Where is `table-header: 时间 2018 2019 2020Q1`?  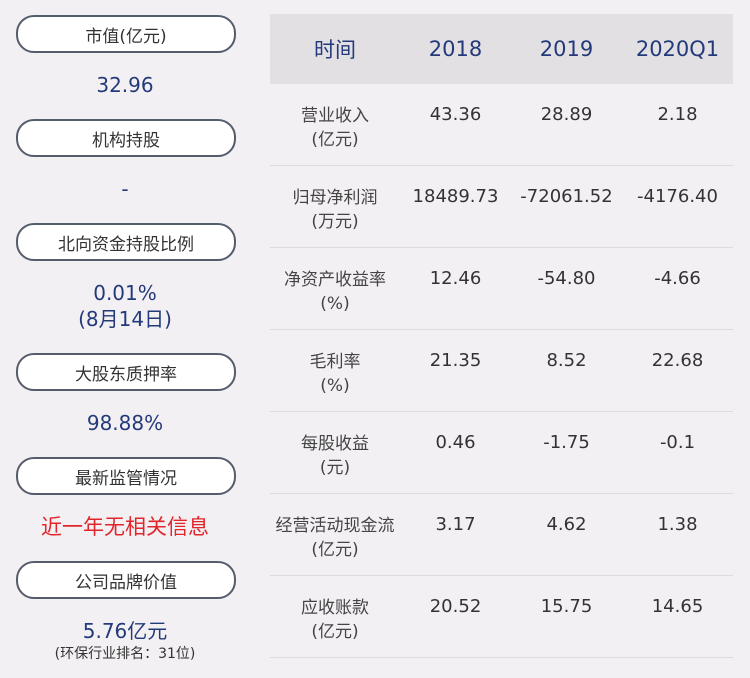 table-header: 时间 2018 2019 2020Q1 is located at coordinates (501, 49).